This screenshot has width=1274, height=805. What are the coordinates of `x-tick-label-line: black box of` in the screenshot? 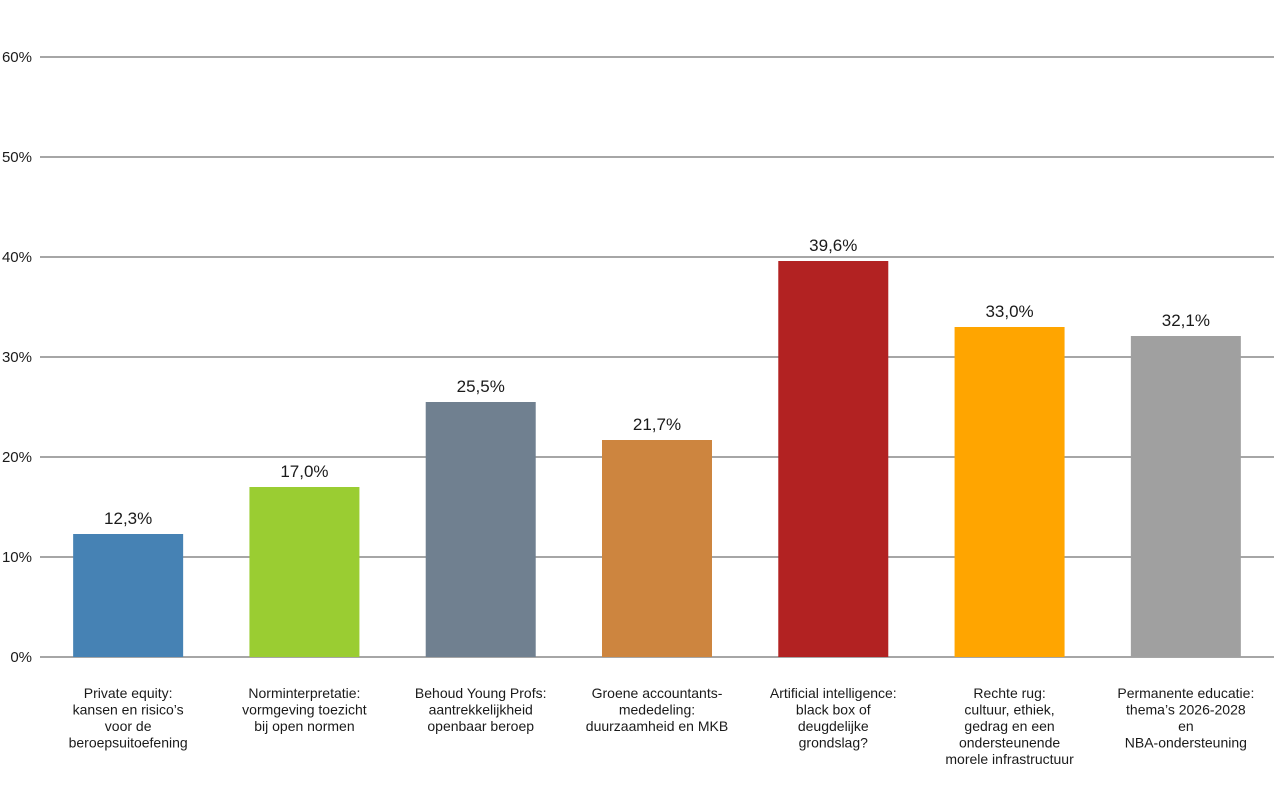 It's located at (833, 710).